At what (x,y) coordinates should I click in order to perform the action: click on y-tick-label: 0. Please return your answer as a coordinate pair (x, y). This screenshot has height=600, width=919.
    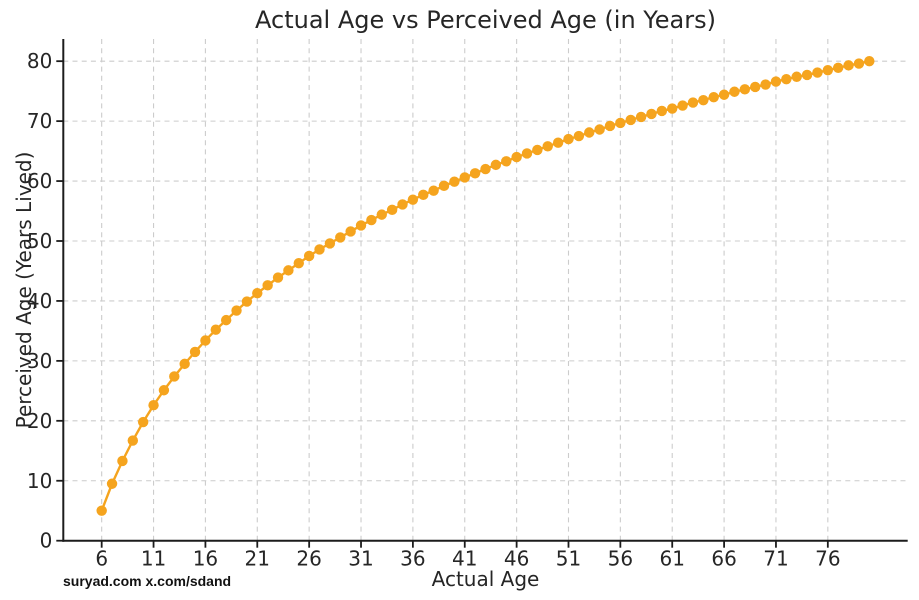
    Looking at the image, I should click on (46, 541).